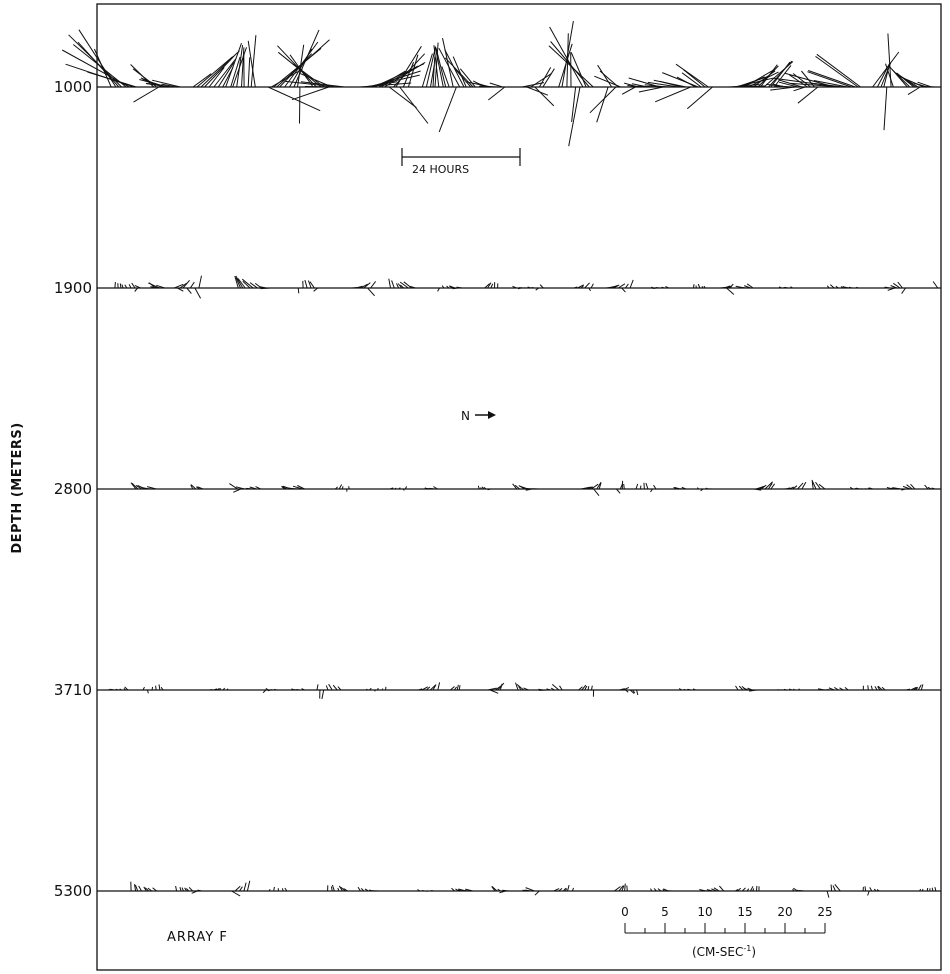 This screenshot has height=974, width=950. Describe the element at coordinates (440, 169) in the screenshot. I see `time-scale-label: 24 HOURS` at that location.